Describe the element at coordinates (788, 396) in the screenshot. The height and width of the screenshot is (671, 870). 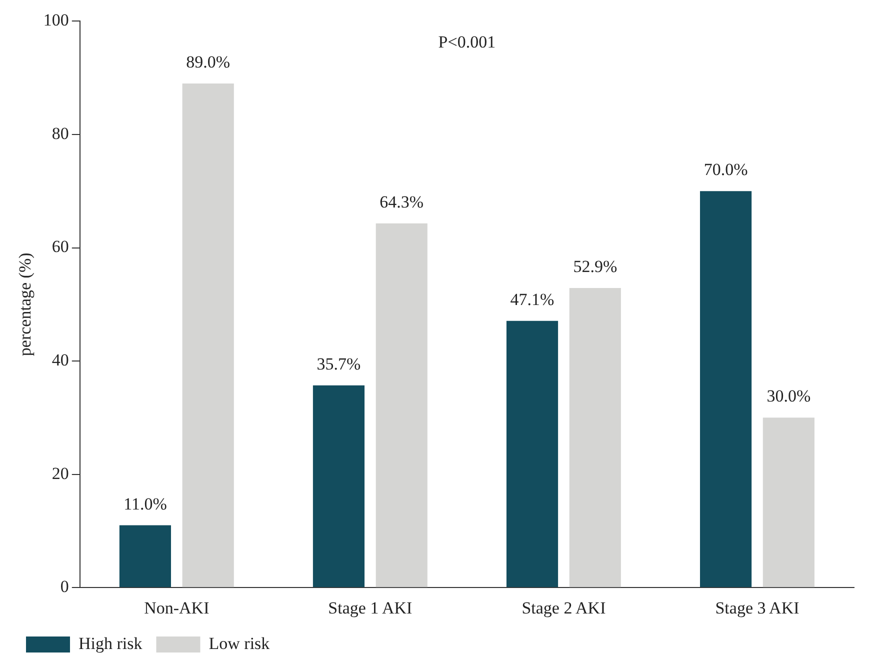
I see `data-label: 30.0%` at that location.